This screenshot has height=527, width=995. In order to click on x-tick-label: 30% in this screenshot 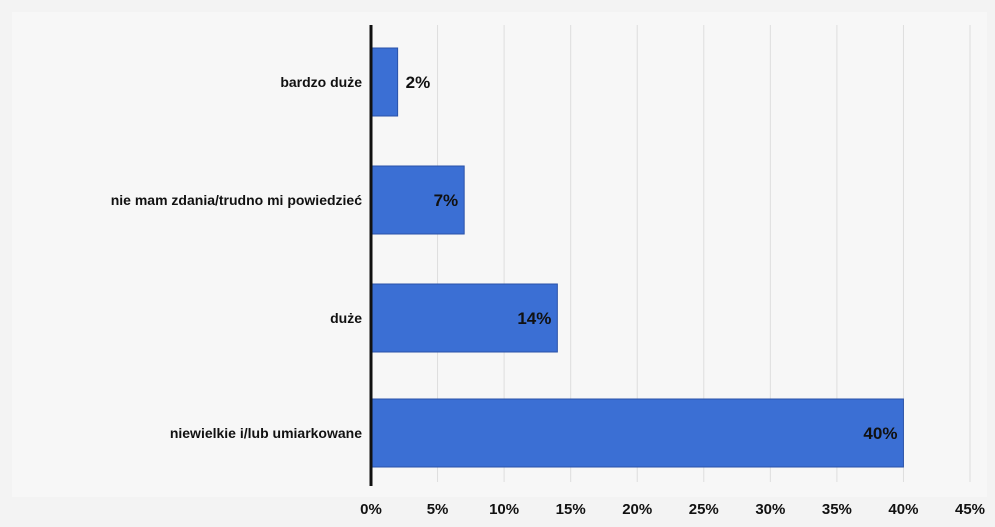, I will do `click(770, 509)`.